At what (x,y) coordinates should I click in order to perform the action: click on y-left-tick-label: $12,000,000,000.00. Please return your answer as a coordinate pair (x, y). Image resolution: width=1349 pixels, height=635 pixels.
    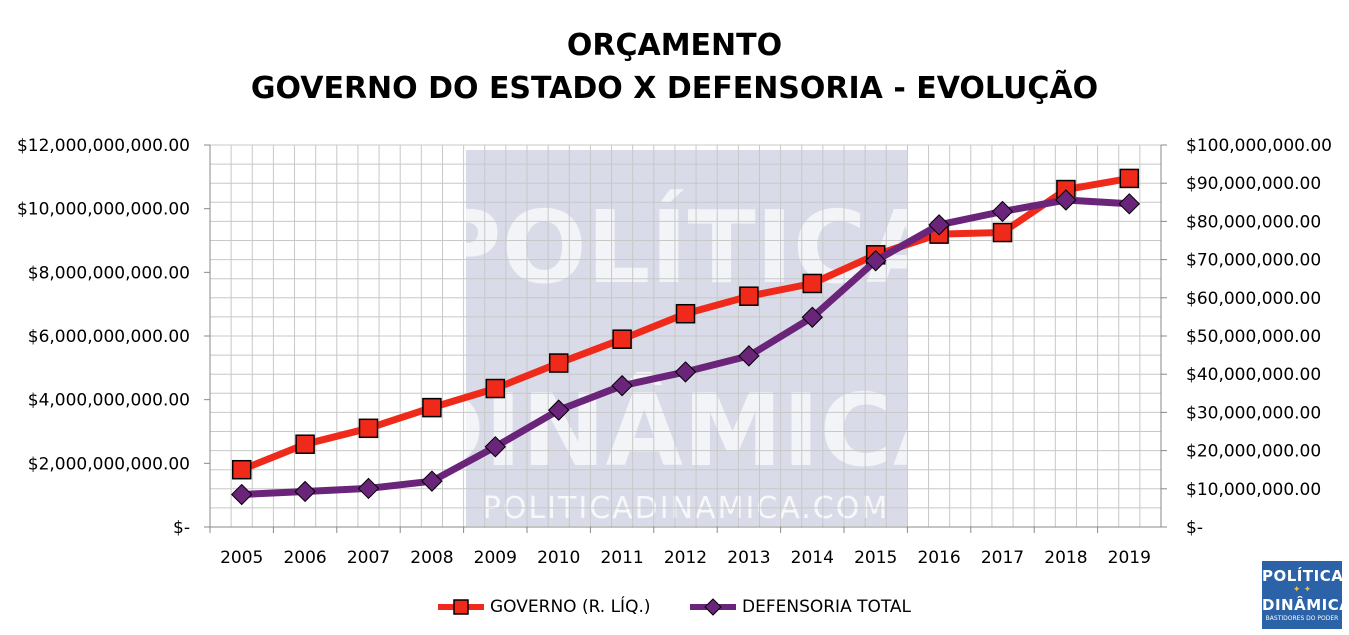
    Looking at the image, I should click on (103, 146).